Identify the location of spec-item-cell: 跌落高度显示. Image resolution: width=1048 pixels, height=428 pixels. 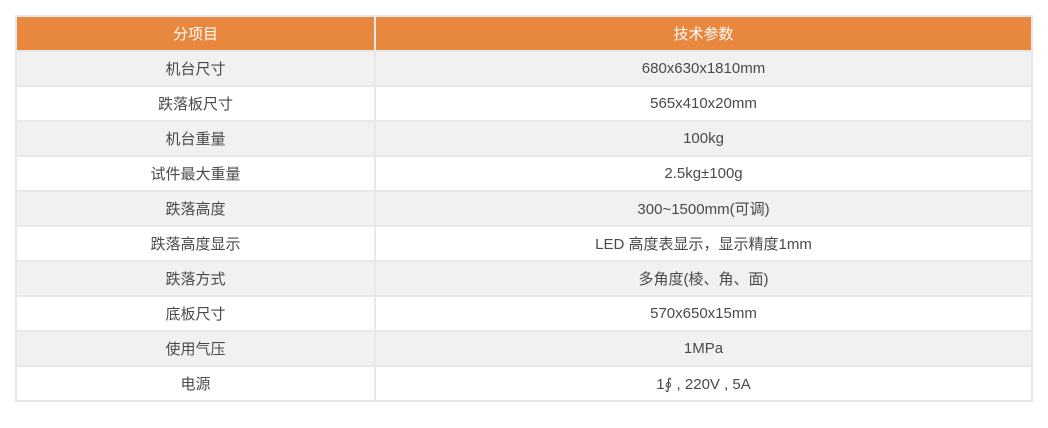
(195, 243).